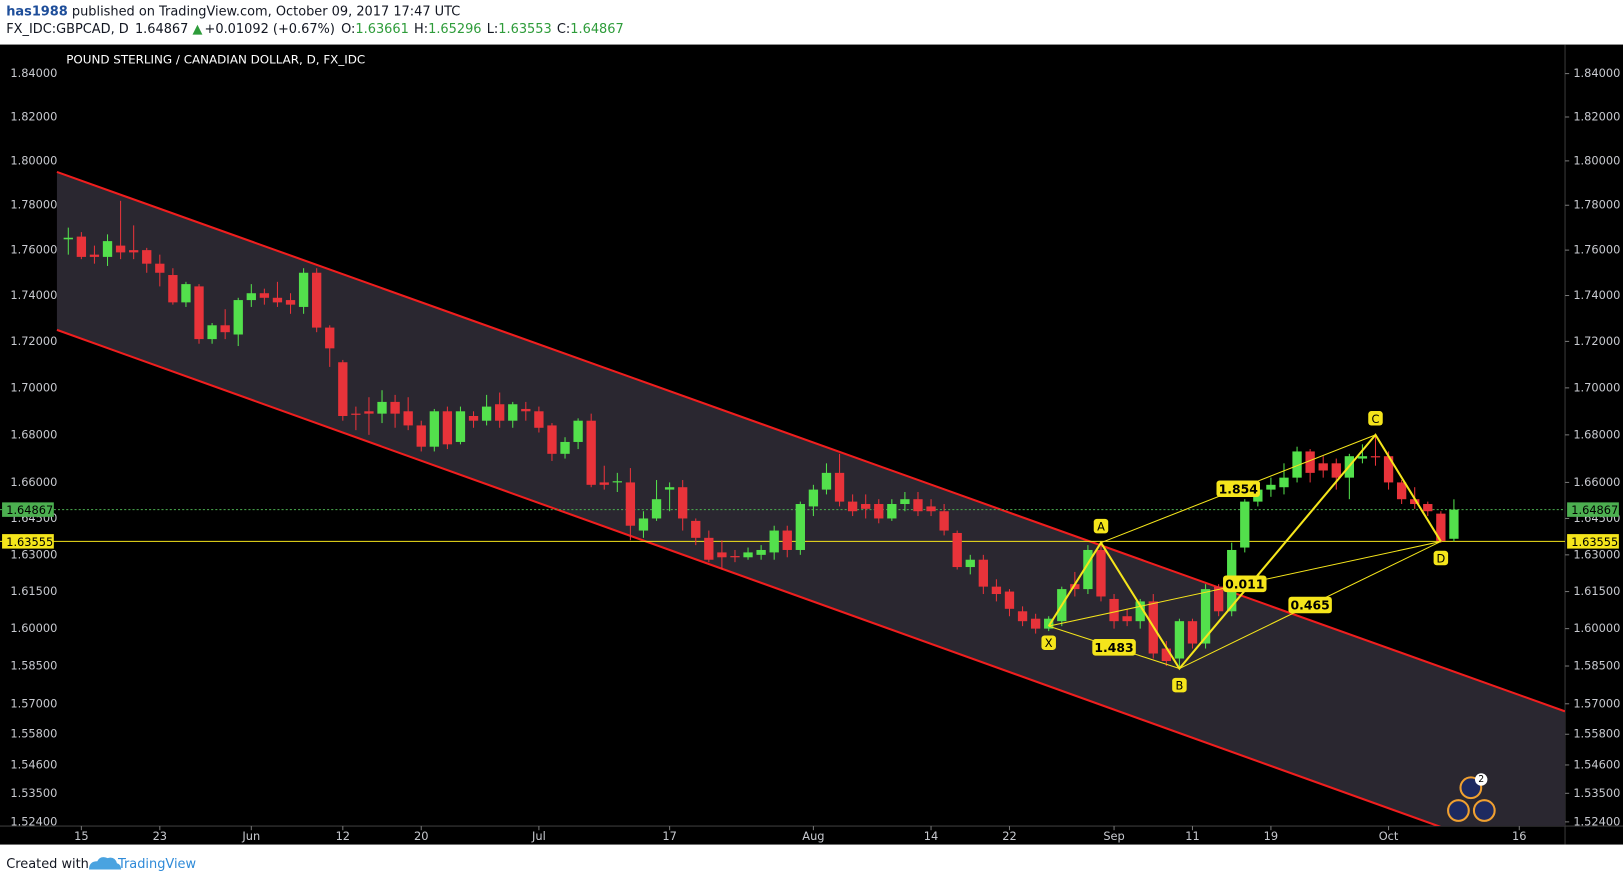 Image resolution: width=1623 pixels, height=882 pixels. I want to click on footer, so click(811, 863).